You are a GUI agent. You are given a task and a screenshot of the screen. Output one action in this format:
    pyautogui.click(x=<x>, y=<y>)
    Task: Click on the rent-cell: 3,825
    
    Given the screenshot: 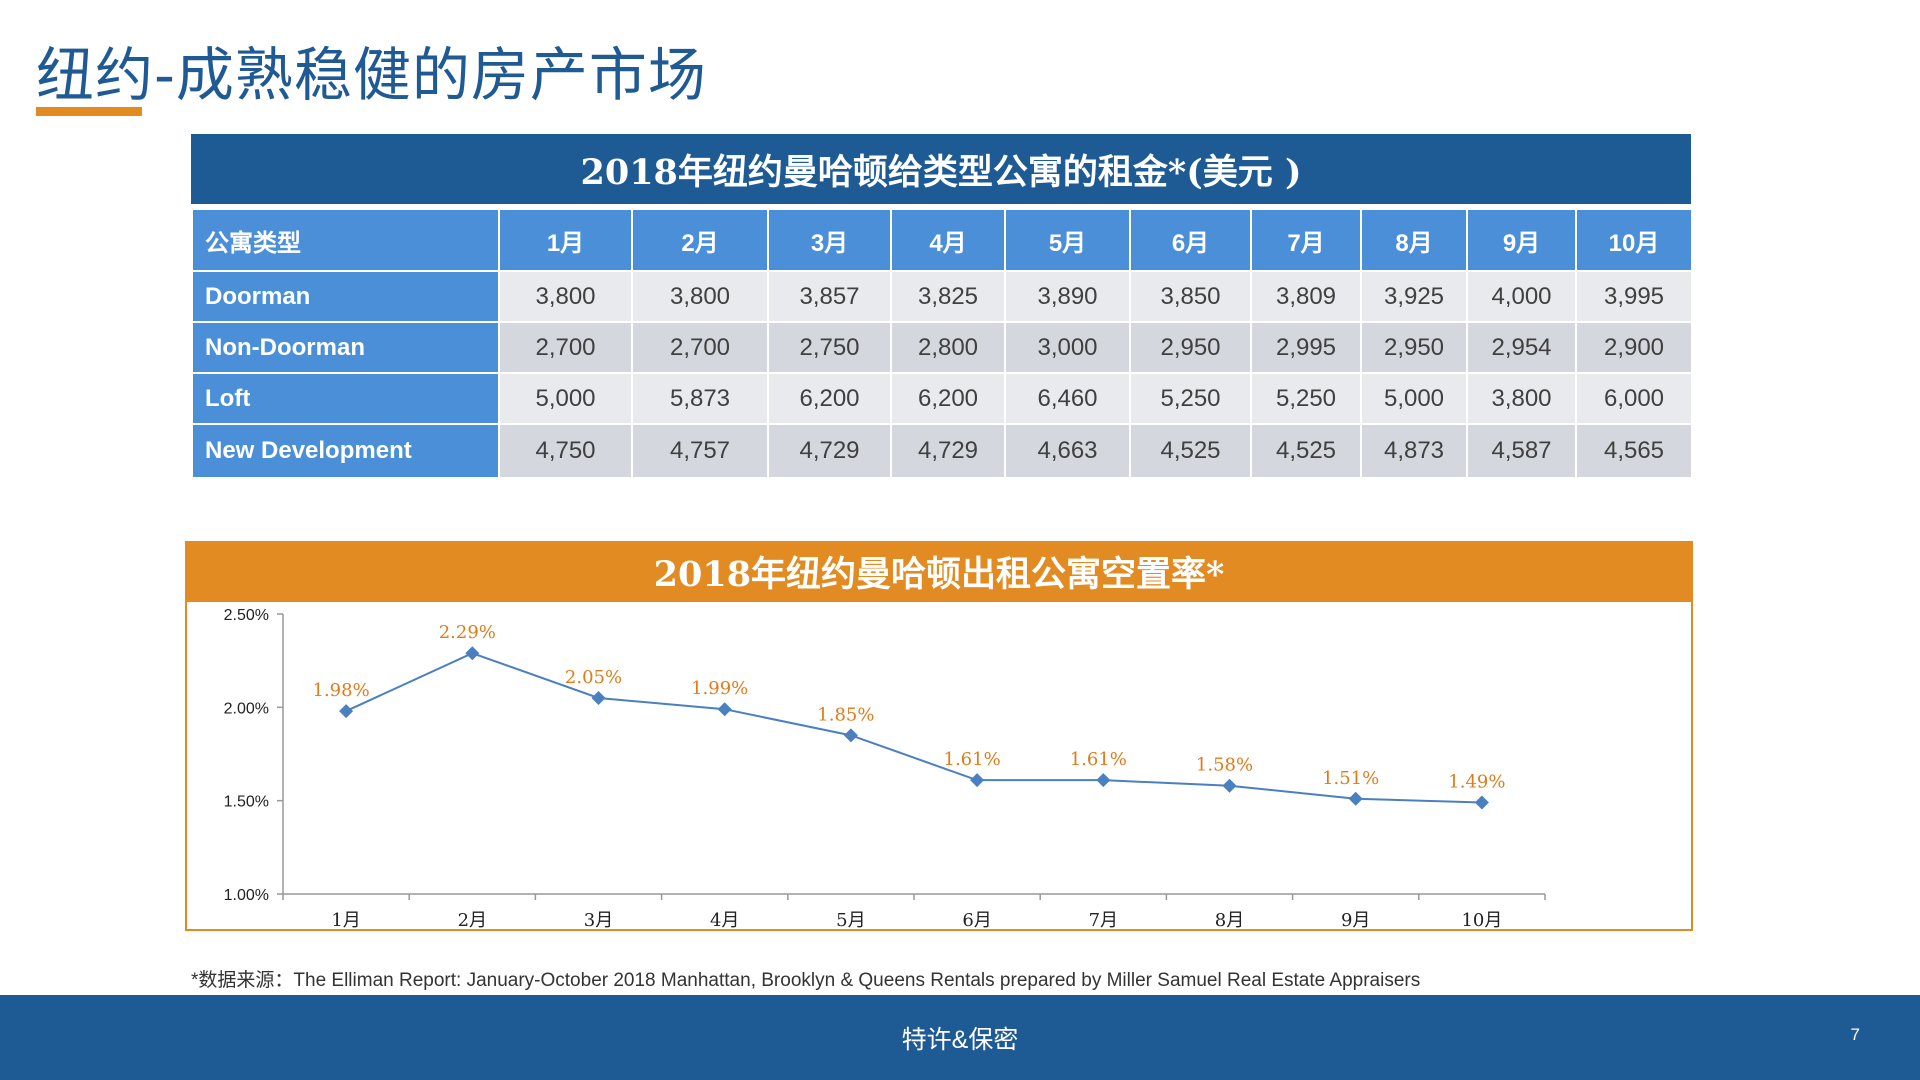 What is the action you would take?
    pyautogui.click(x=948, y=296)
    